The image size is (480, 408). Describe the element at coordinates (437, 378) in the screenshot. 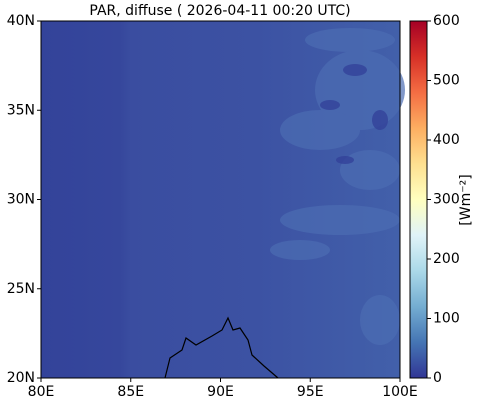

I see `colorbar-tick-label: 0` at that location.